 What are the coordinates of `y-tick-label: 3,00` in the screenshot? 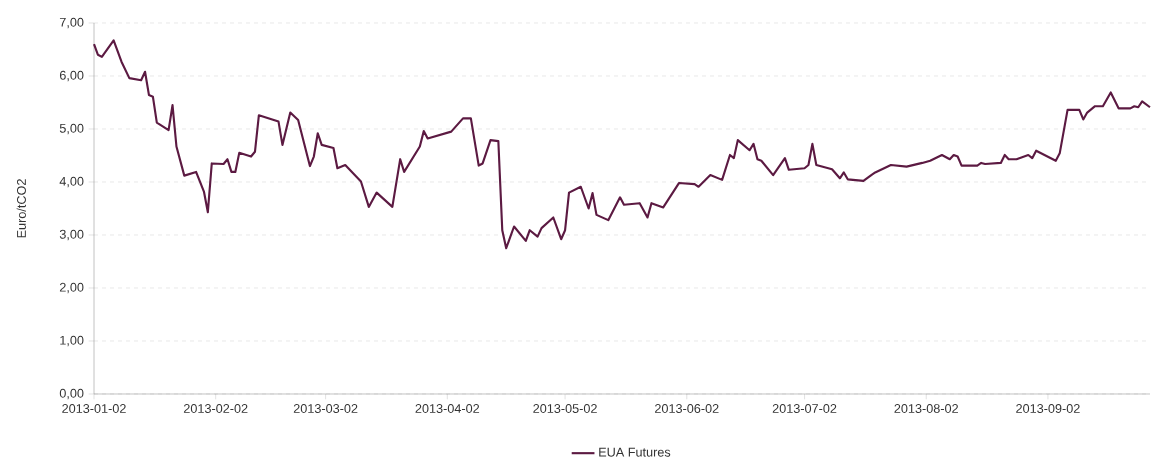 It's located at (71, 235).